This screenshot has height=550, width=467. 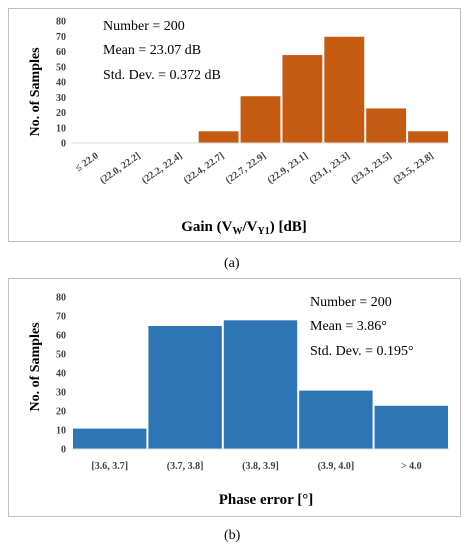 What do you see at coordinates (61, 113) in the screenshot?
I see `chart-a-ytick-2: 20` at bounding box center [61, 113].